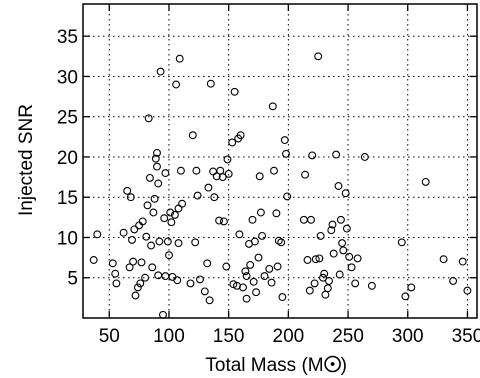  Describe the element at coordinates (264, 365) in the screenshot. I see `x-axis-label: Total Mass (M` at that location.